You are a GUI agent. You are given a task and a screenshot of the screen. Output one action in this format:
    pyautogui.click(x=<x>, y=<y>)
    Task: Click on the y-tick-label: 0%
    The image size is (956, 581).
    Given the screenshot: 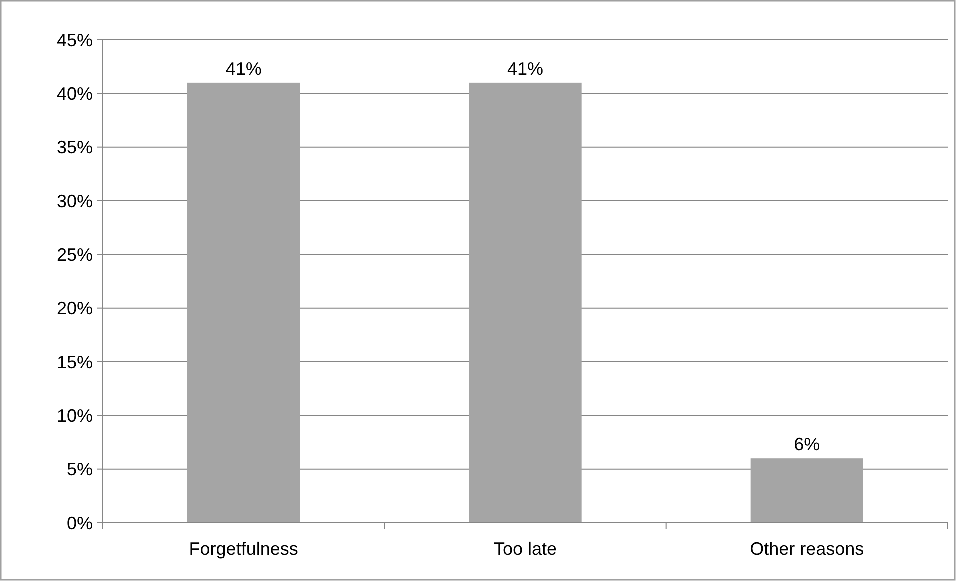 What is the action you would take?
    pyautogui.click(x=79, y=523)
    